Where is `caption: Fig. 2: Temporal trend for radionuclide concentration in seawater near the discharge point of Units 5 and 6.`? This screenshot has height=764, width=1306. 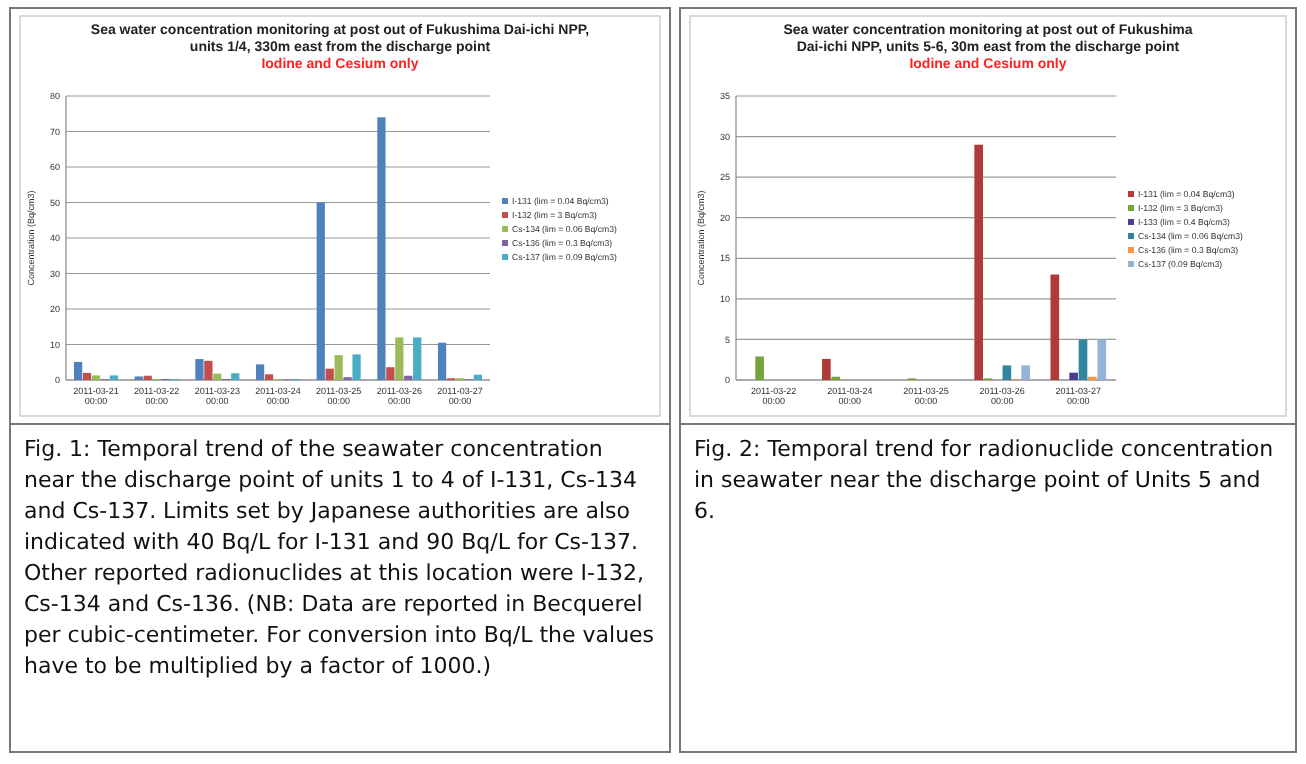 caption: Fig. 2: Temporal trend for radionuclide concentration in seawater near the discharge point of Units 5 and 6. is located at coordinates (984, 480).